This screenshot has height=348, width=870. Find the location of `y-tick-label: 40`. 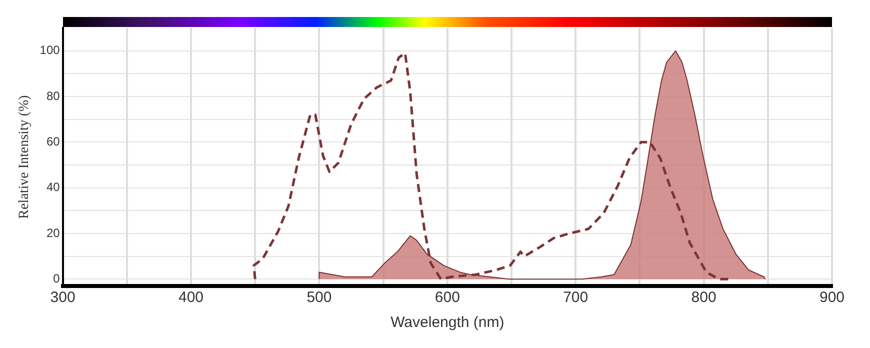

y-tick-label: 40 is located at coordinates (53, 187).